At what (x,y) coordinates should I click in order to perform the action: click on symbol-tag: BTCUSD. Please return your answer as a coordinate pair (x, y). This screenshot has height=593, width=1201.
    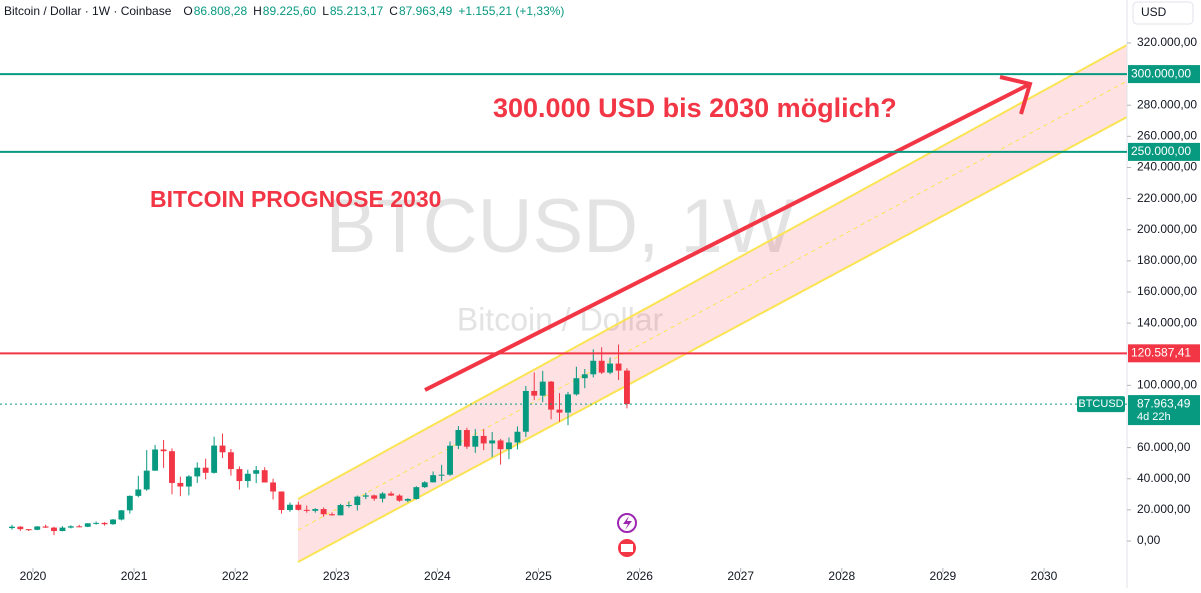
    Looking at the image, I should click on (1100, 404).